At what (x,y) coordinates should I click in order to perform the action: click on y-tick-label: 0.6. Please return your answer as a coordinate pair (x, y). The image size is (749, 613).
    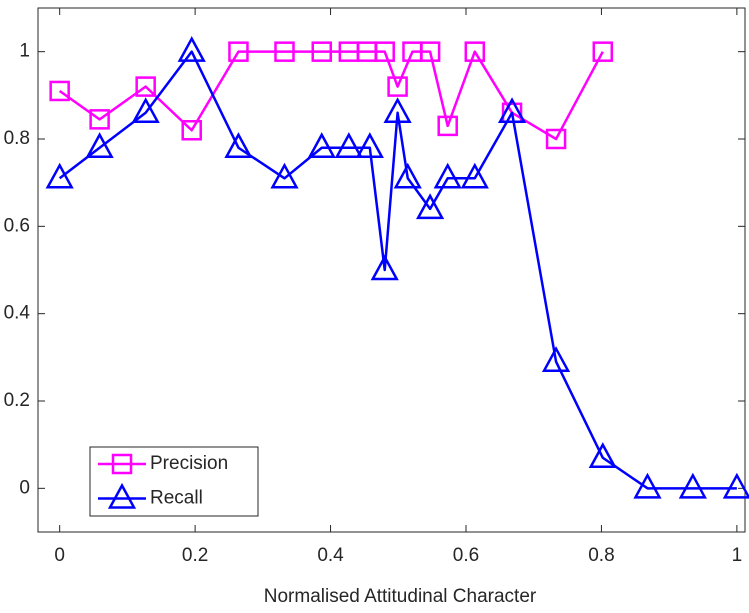
    Looking at the image, I should click on (17, 225).